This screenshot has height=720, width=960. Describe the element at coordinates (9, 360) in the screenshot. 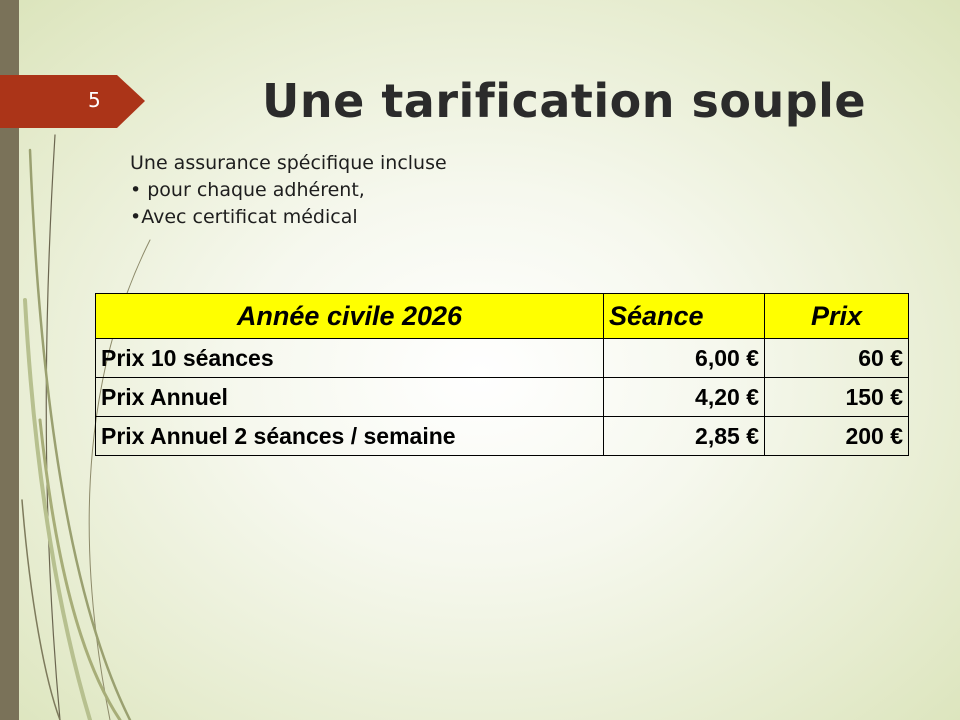

I see `left-decorative-bar` at that location.